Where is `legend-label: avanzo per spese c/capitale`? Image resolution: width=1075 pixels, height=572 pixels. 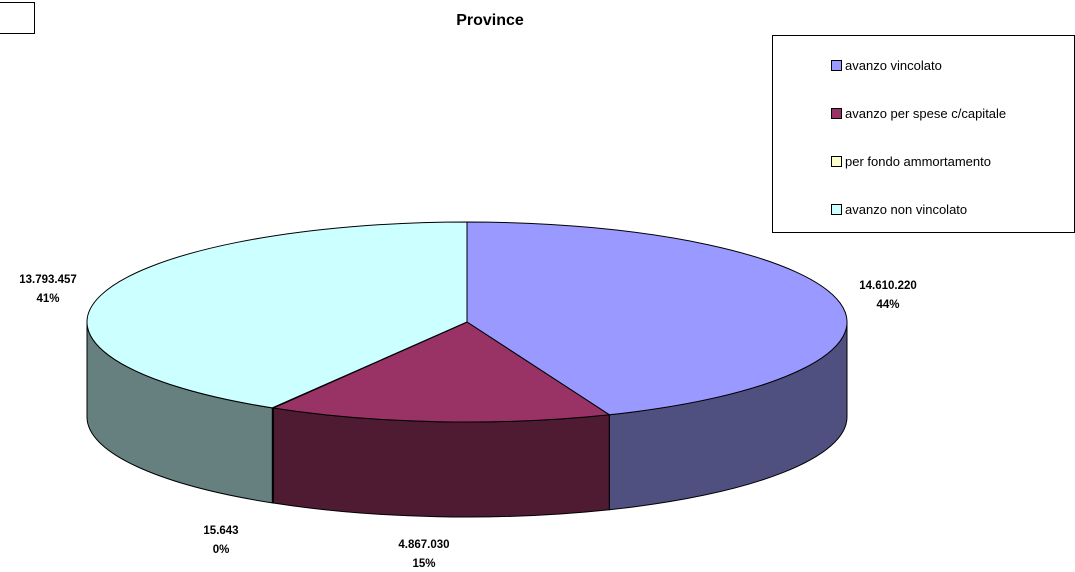
legend-label: avanzo per spese c/capitale is located at coordinates (926, 113).